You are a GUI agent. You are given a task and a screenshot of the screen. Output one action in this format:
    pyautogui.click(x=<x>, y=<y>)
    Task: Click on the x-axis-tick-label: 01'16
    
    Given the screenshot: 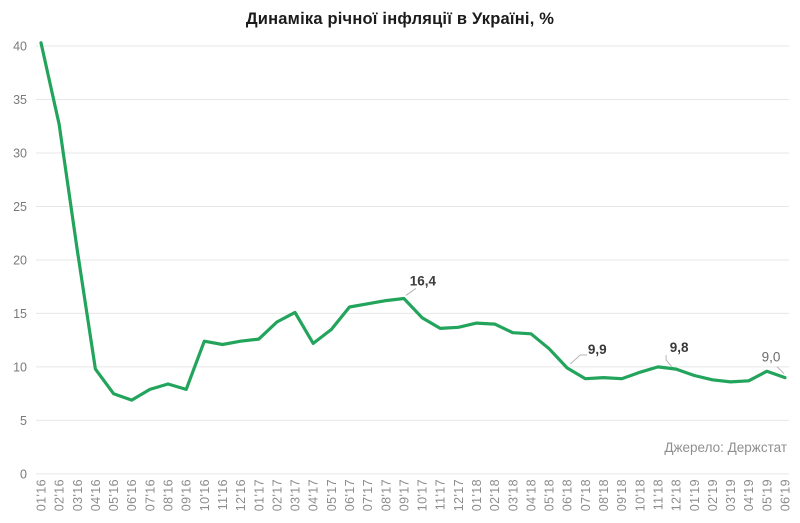 What is the action you would take?
    pyautogui.click(x=42, y=495)
    